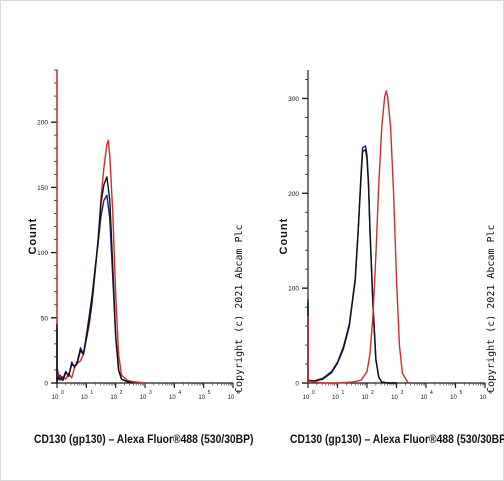 This screenshot has height=481, width=504. I want to click on y-tick-label-3: 300, so click(293, 99).